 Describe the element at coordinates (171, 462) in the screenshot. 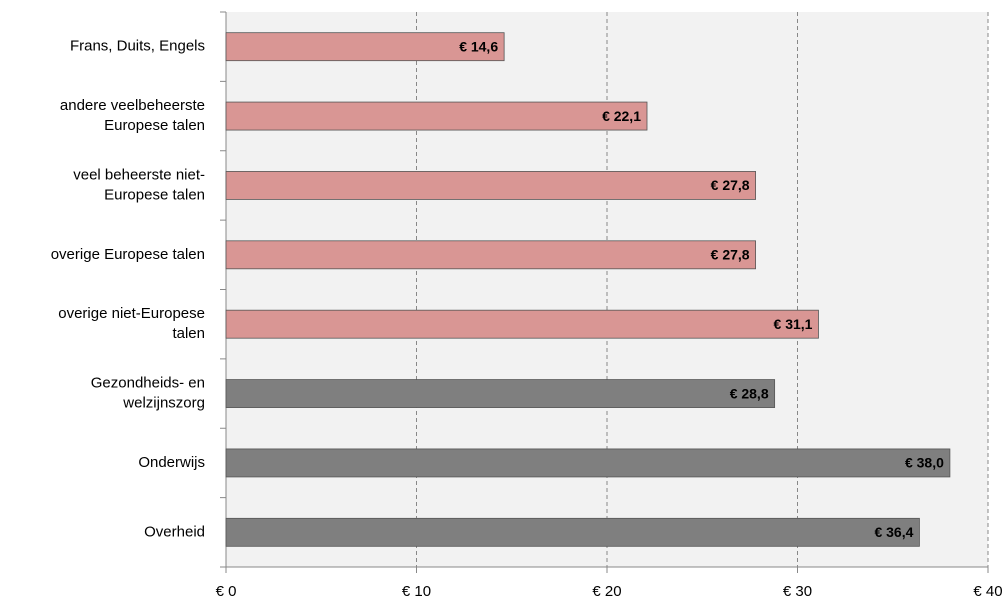

I see `y-tick-label: Onderwijs` at that location.